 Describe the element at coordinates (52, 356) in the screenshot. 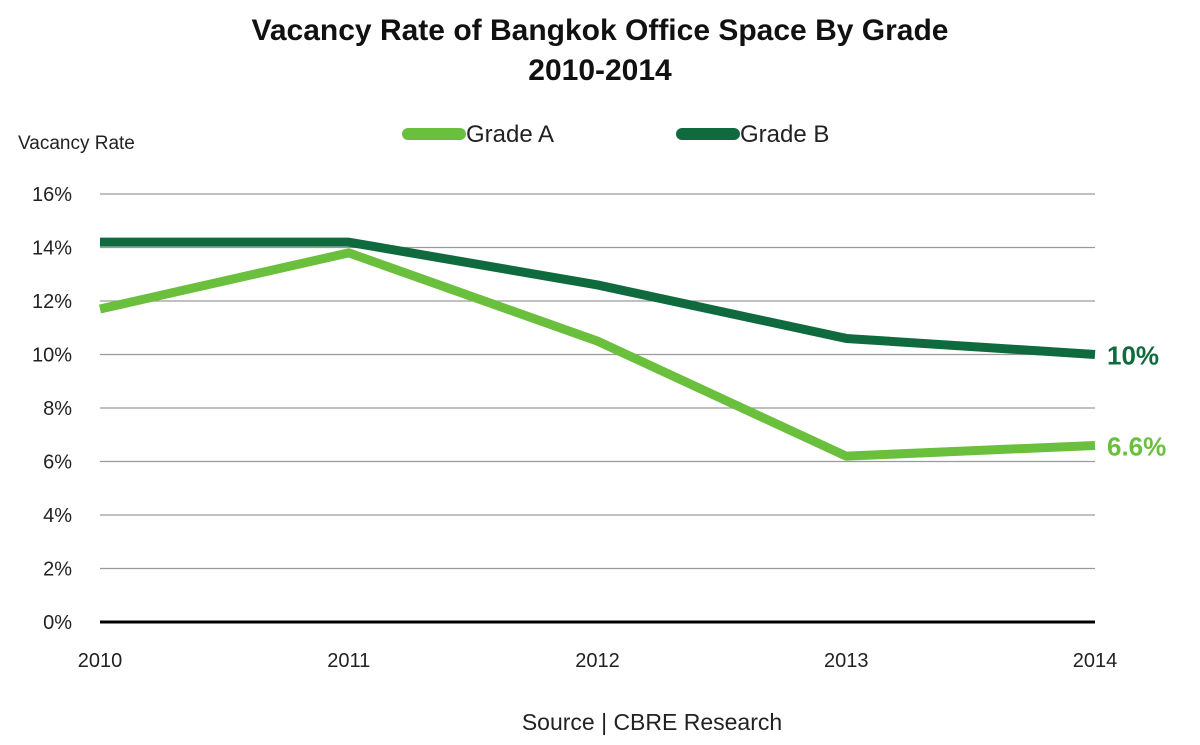

I see `y-tick-label: 10%` at that location.